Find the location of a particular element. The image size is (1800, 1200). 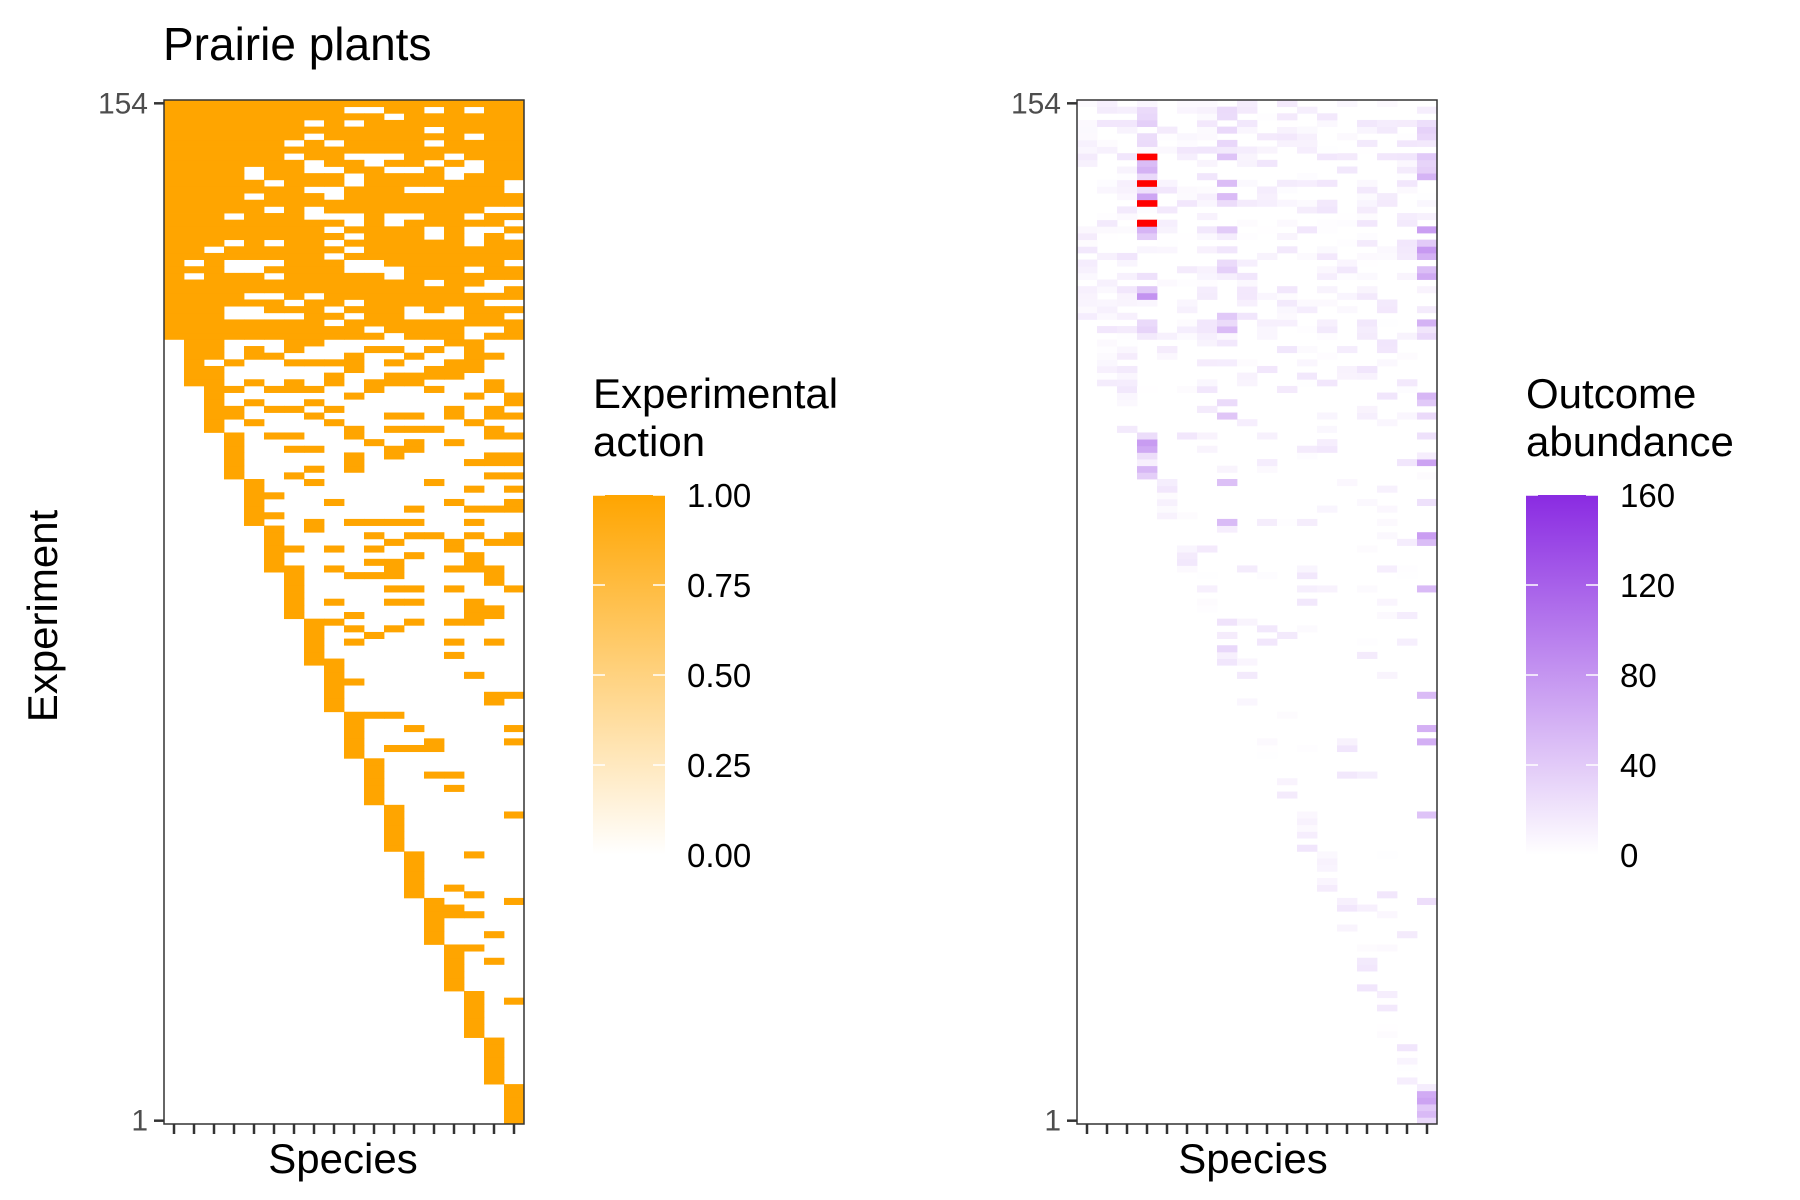

action-legend-tick-label: 0.75 is located at coordinates (719, 585).